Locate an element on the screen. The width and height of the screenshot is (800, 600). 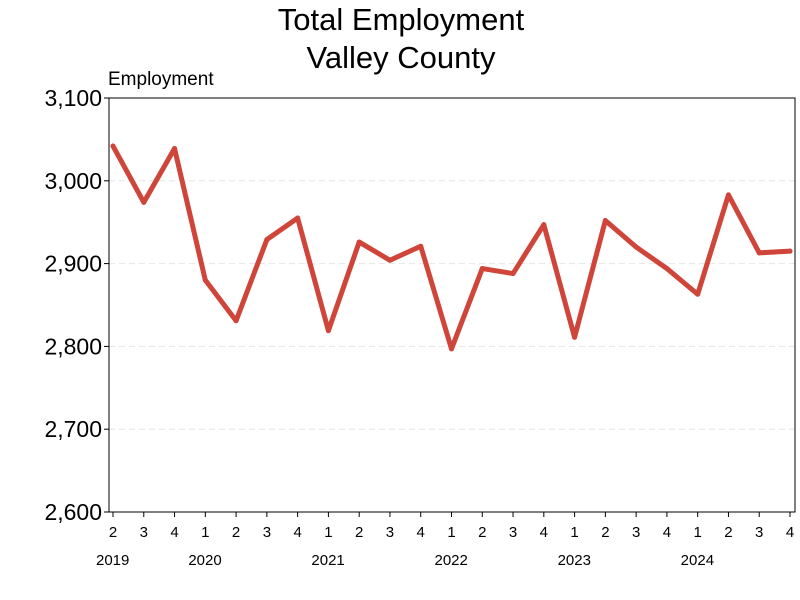
x-tick-label-15: 1 is located at coordinates (574, 532).